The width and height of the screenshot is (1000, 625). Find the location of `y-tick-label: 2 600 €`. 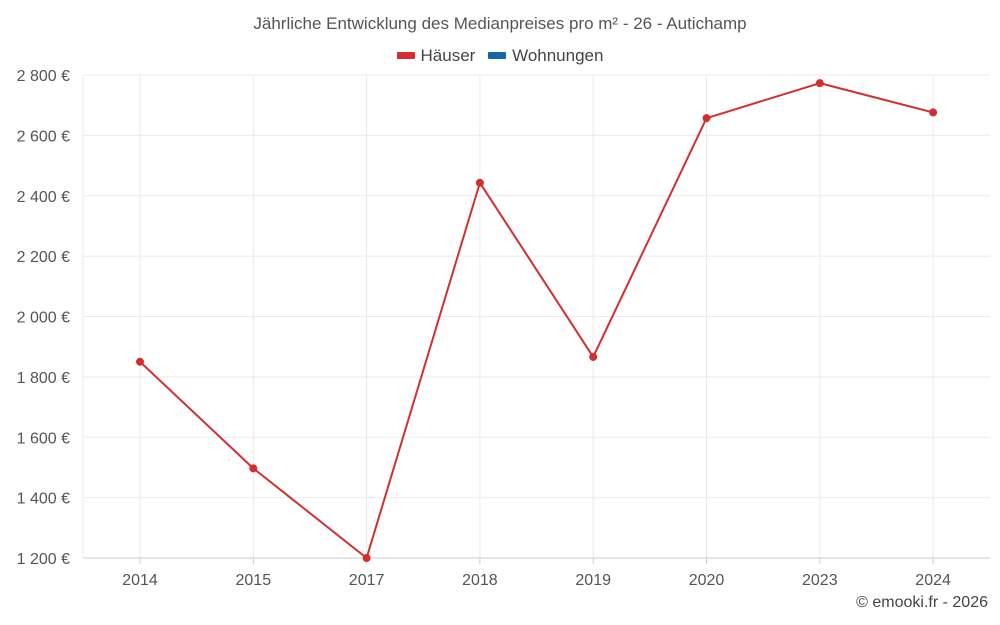

y-tick-label: 2 600 € is located at coordinates (43, 136).